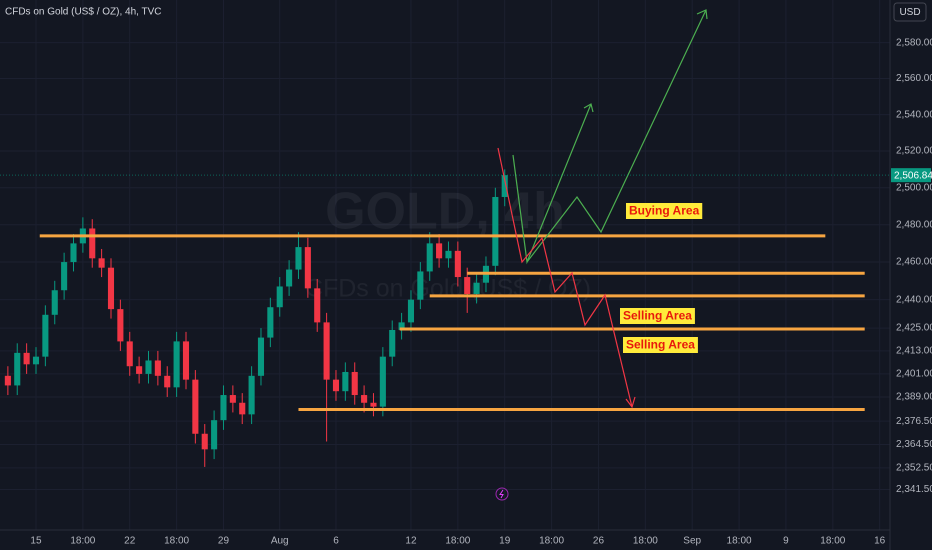 The image size is (932, 550). Describe the element at coordinates (914, 262) in the screenshot. I see `y-tick-label: 2,460.00` at that location.